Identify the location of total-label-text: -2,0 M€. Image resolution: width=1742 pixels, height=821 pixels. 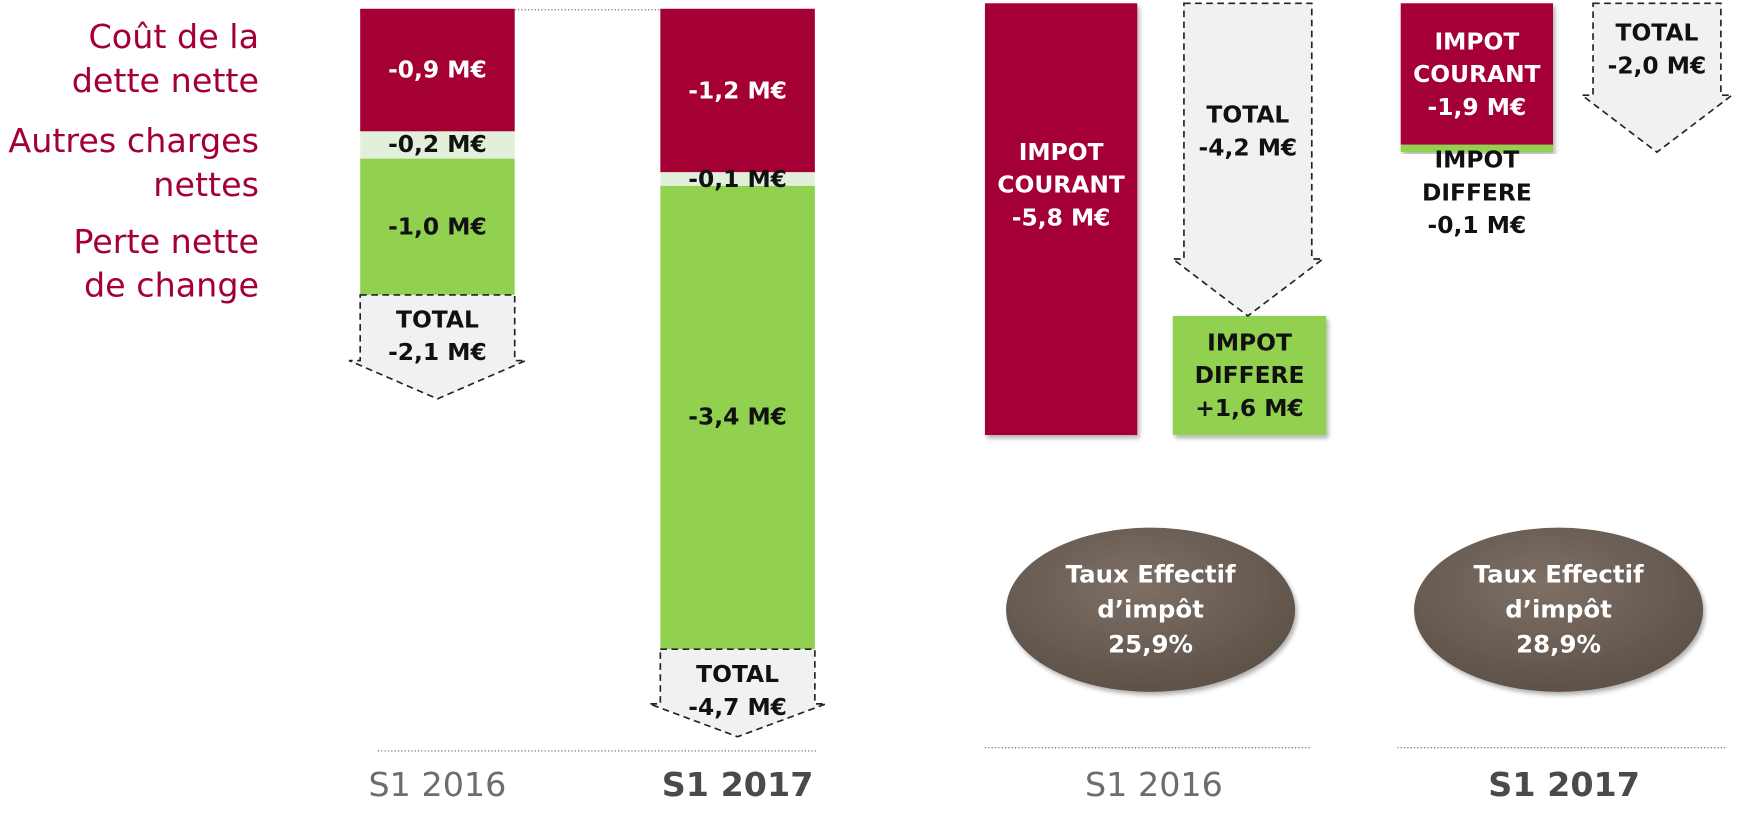
(1657, 65).